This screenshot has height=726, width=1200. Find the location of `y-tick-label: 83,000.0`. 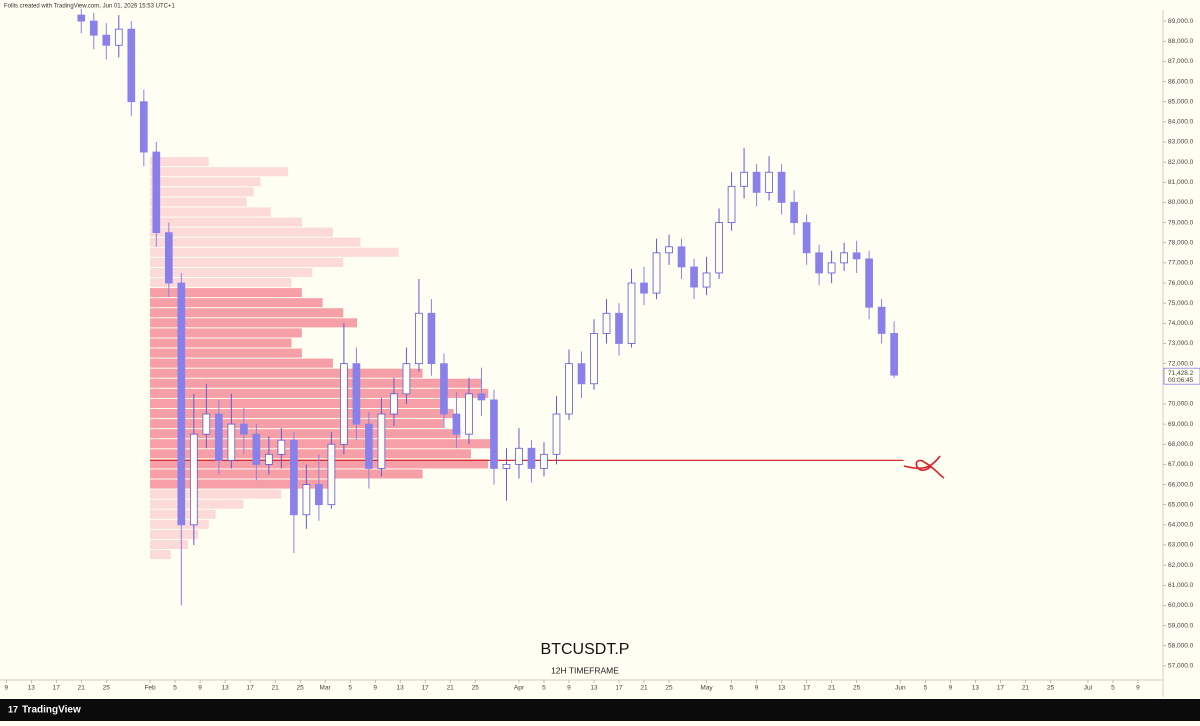

y-tick-label: 83,000.0 is located at coordinates (1181, 142).